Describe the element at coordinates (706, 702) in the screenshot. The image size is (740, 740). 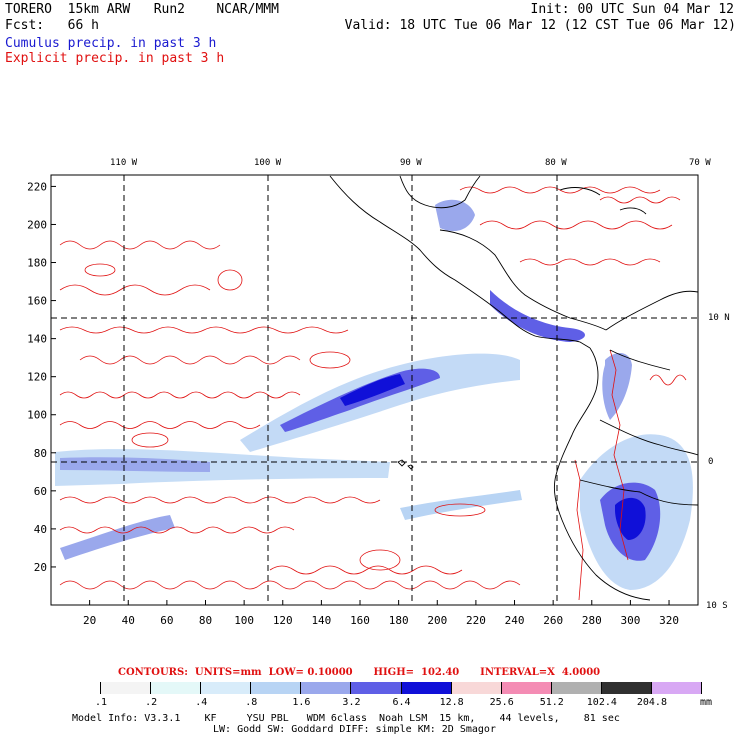
I see `colorbar-unit: mm` at that location.